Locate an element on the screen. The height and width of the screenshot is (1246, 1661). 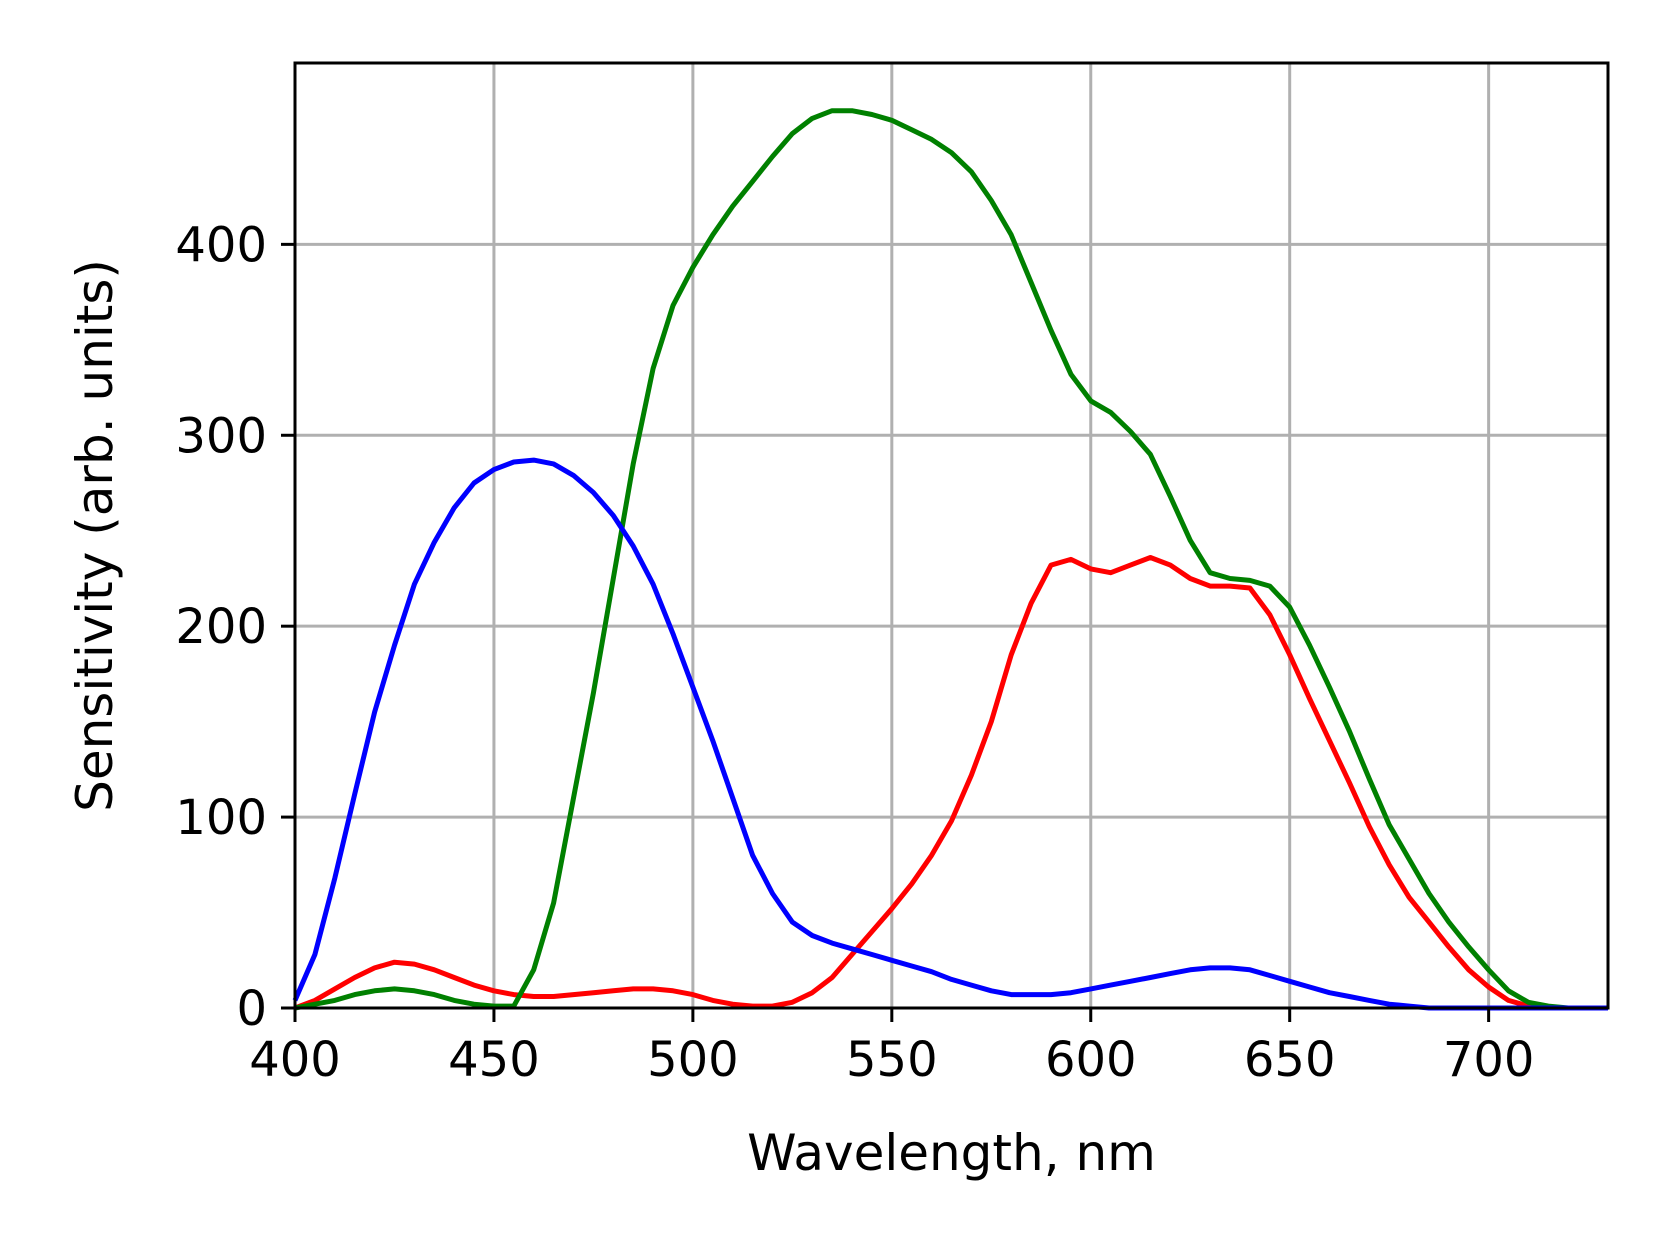
x-tick-label: 500 is located at coordinates (693, 1060).